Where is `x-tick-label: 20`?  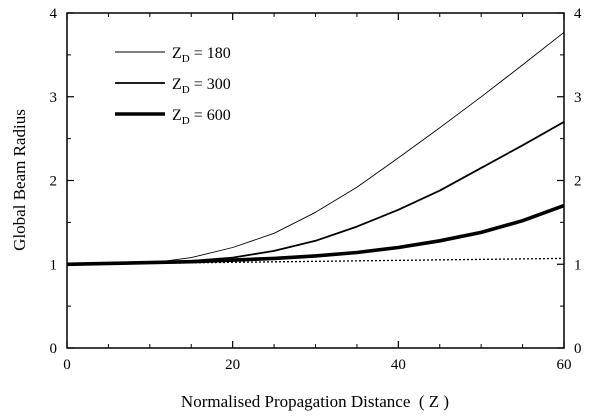 x-tick-label: 20 is located at coordinates (232, 365).